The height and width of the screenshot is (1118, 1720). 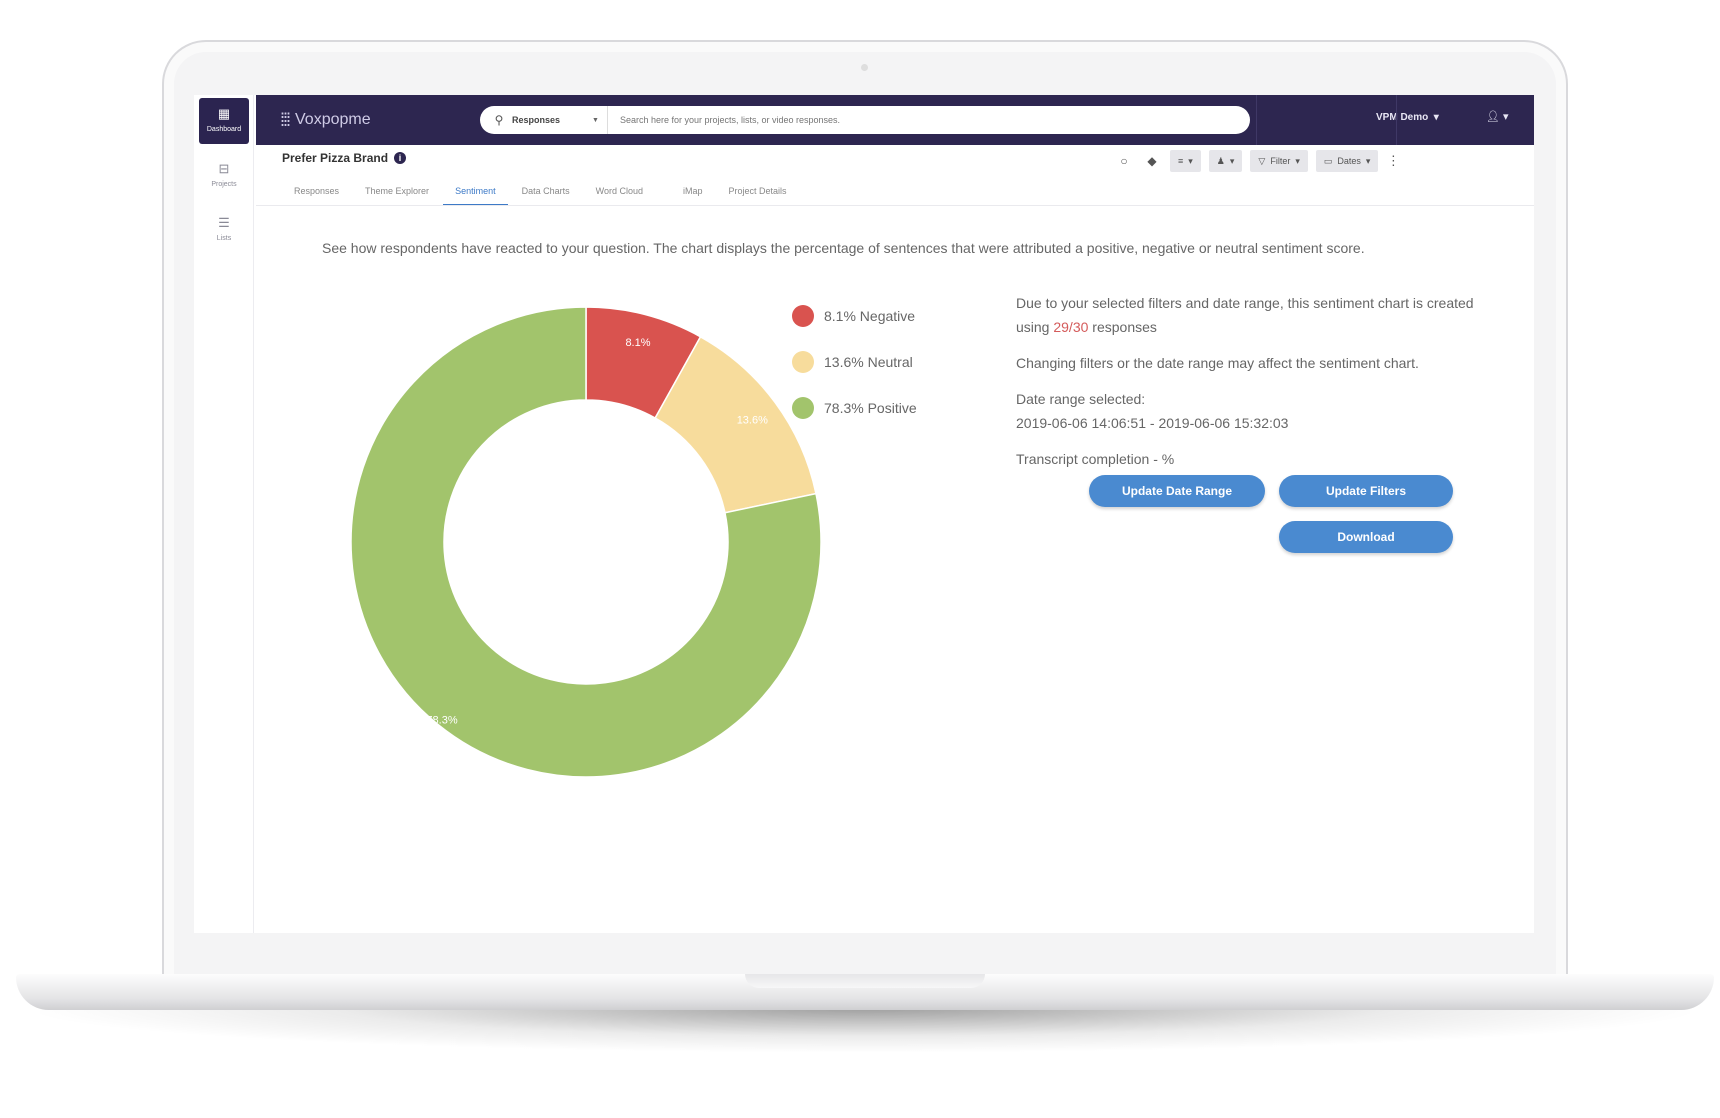 I want to click on filter-label: Filter, so click(x=1280, y=161).